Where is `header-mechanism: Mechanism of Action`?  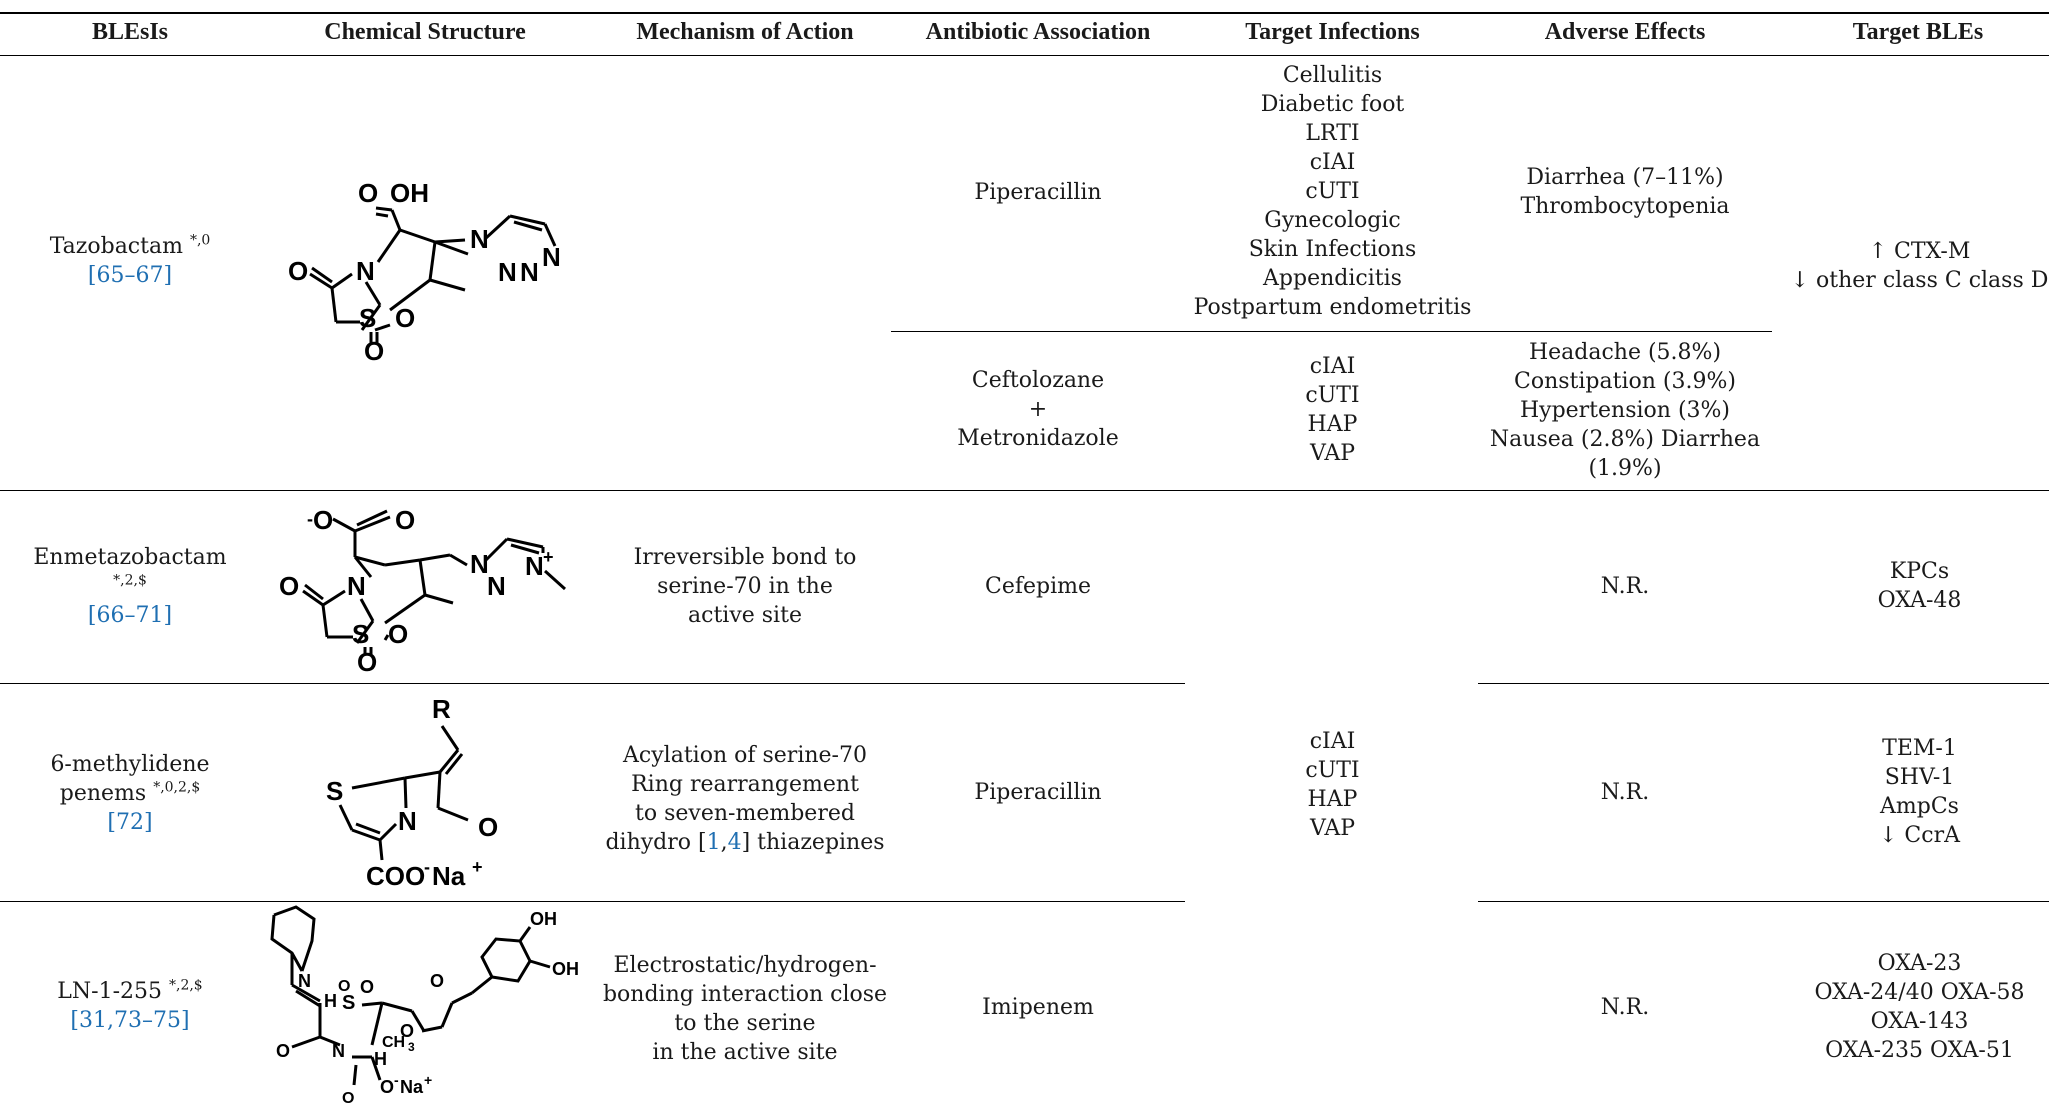
header-mechanism: Mechanism of Action is located at coordinates (745, 32).